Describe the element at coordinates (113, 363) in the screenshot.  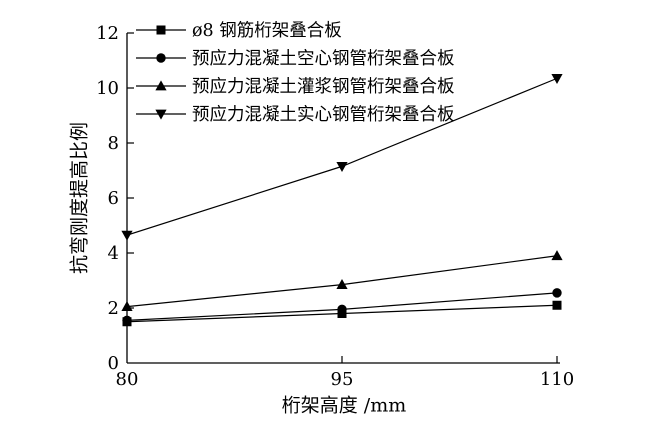
I see `y-tick-label: 0` at that location.